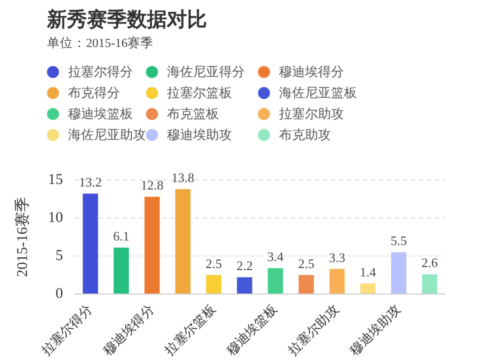 This screenshot has width=500, height=362. Describe the element at coordinates (152, 185) in the screenshot. I see `data-label: 12.8` at that location.